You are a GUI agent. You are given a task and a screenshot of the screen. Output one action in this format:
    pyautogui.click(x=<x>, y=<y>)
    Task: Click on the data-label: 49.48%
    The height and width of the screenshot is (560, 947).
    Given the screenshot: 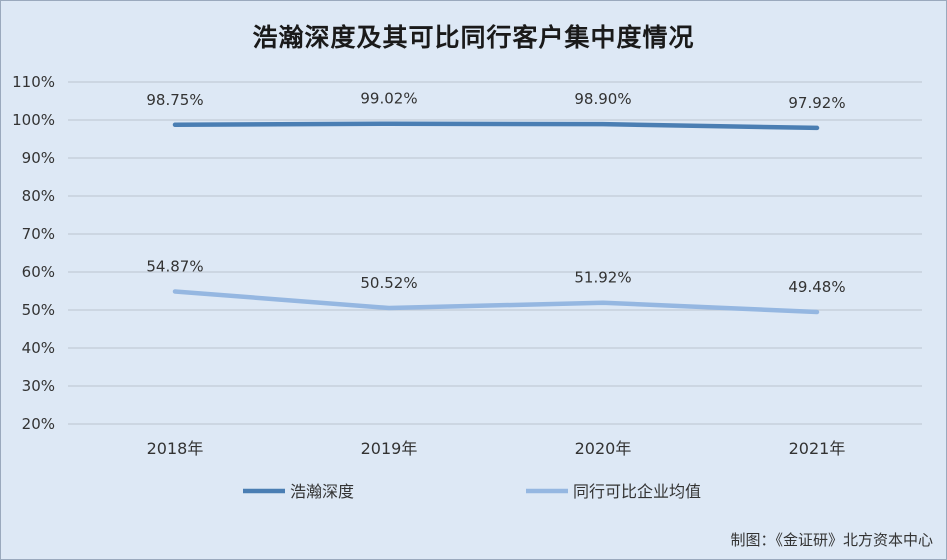 What is the action you would take?
    pyautogui.click(x=816, y=287)
    